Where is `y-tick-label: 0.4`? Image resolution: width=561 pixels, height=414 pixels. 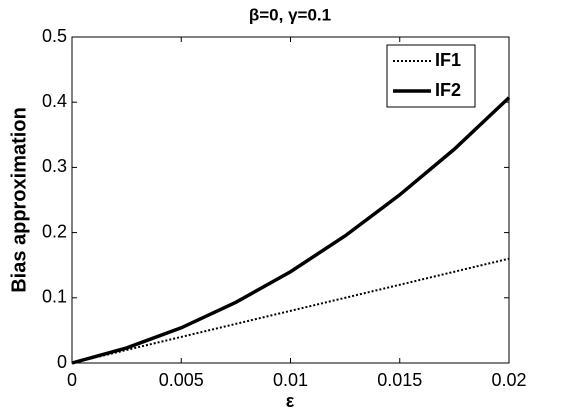
y-tick-label: 0.4 is located at coordinates (54, 101).